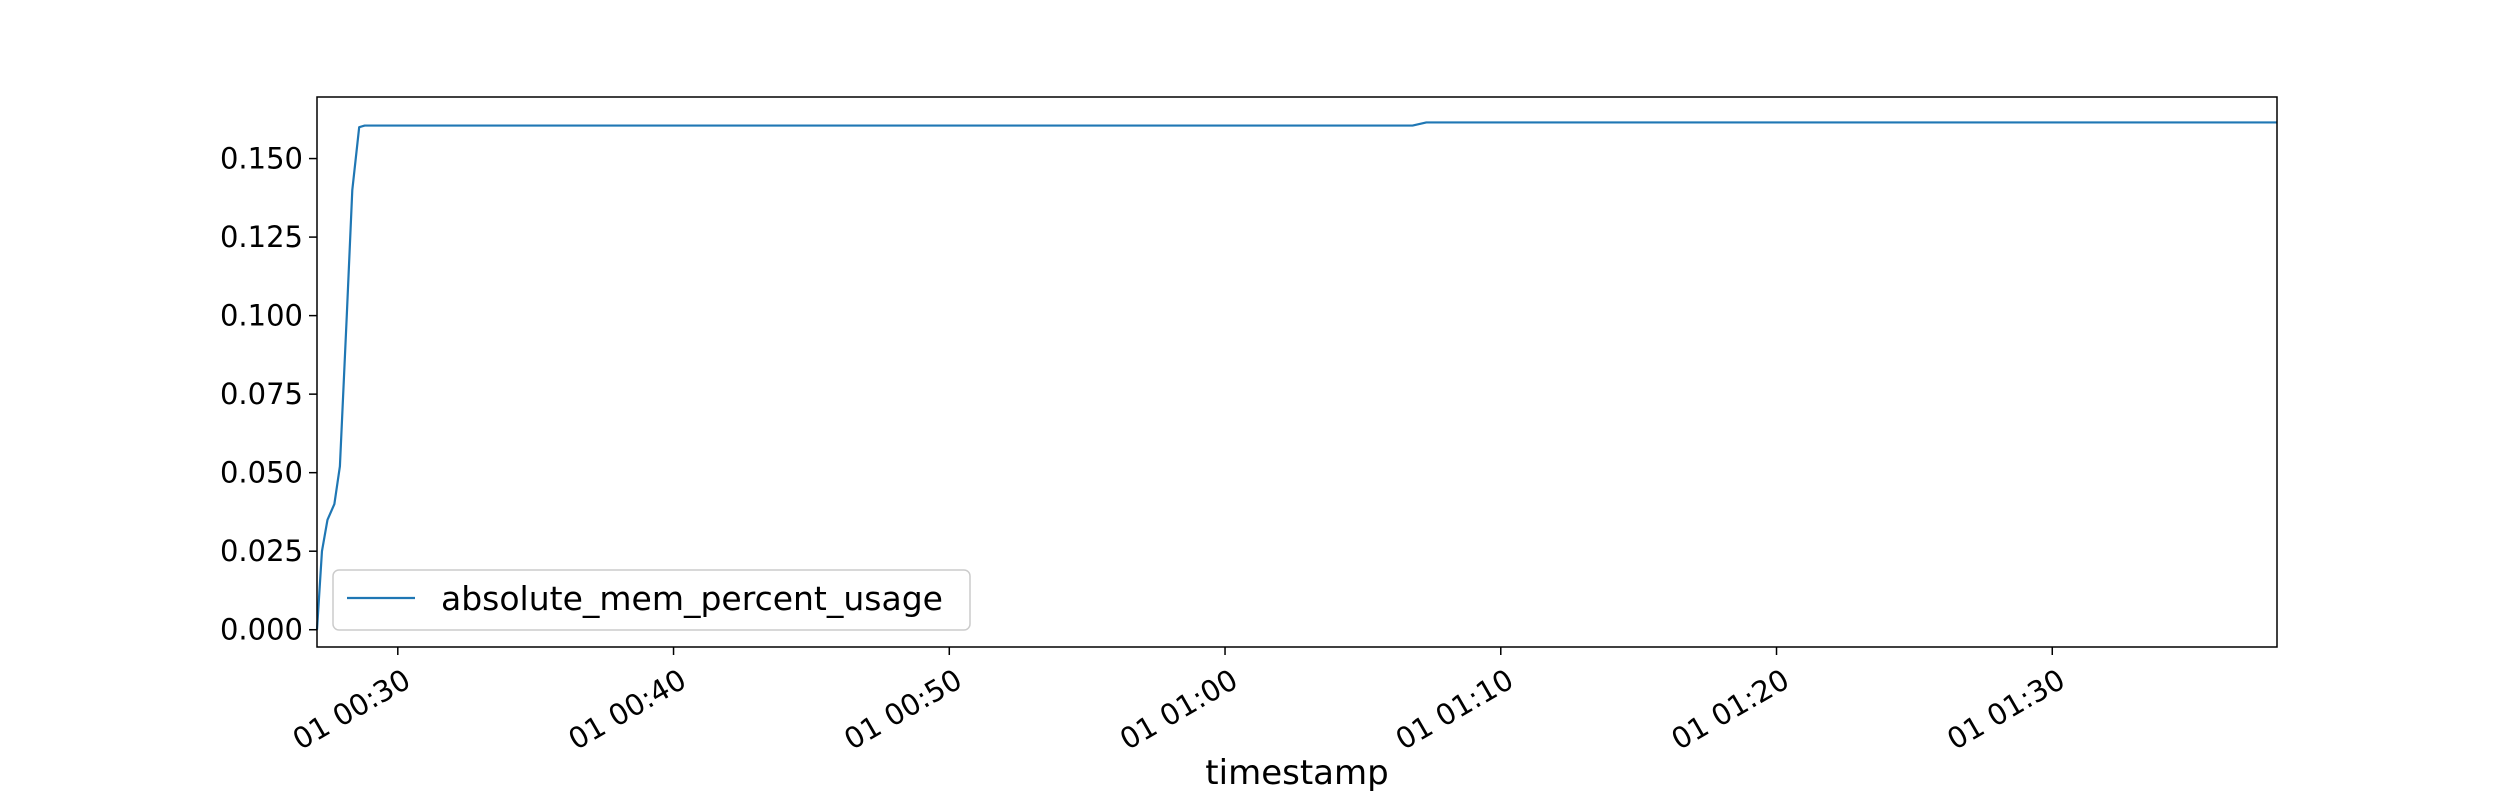 The height and width of the screenshot is (800, 2500). What do you see at coordinates (261, 630) in the screenshot?
I see `y-tick-label: 0.000` at bounding box center [261, 630].